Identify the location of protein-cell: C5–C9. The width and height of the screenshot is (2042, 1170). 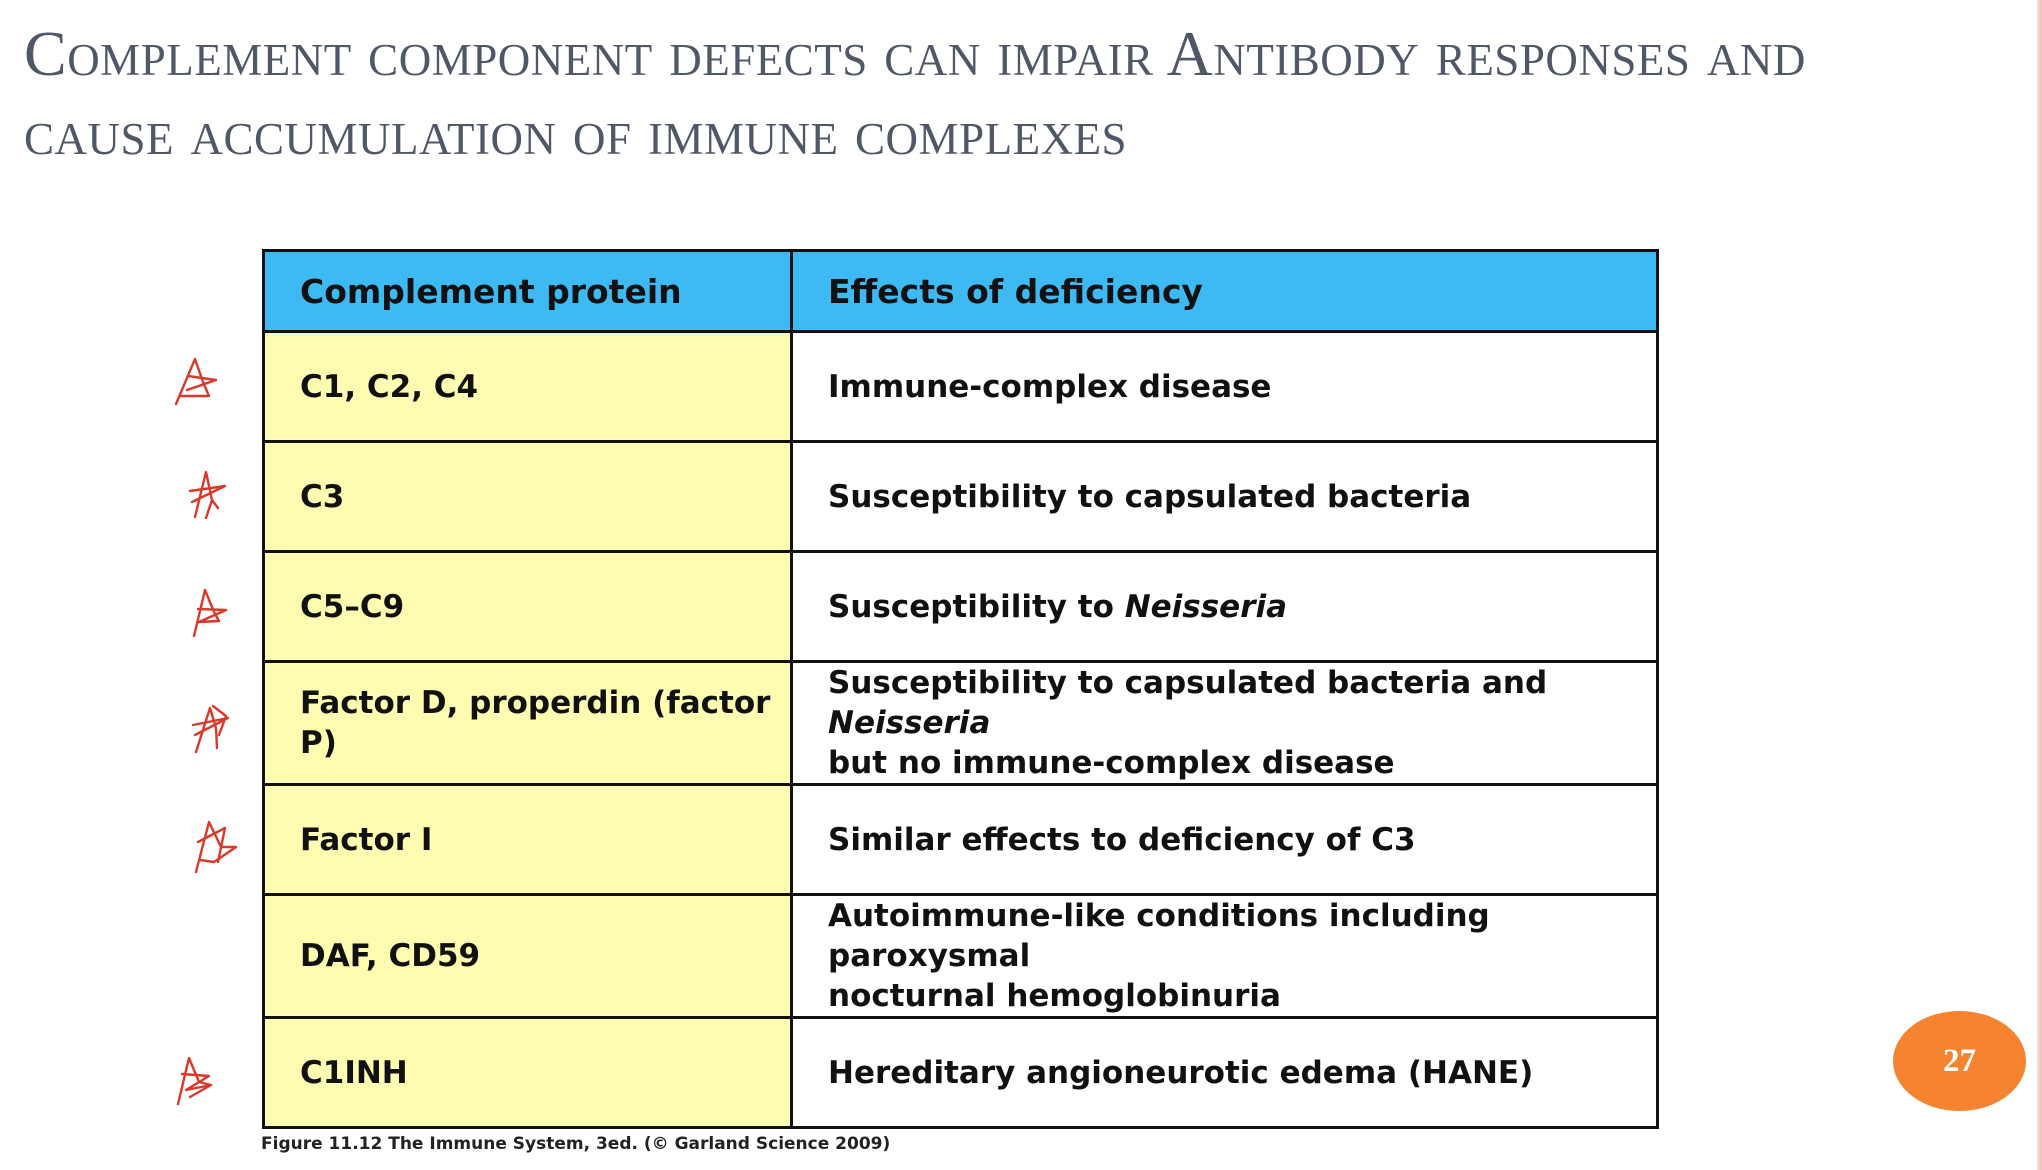
(527, 606).